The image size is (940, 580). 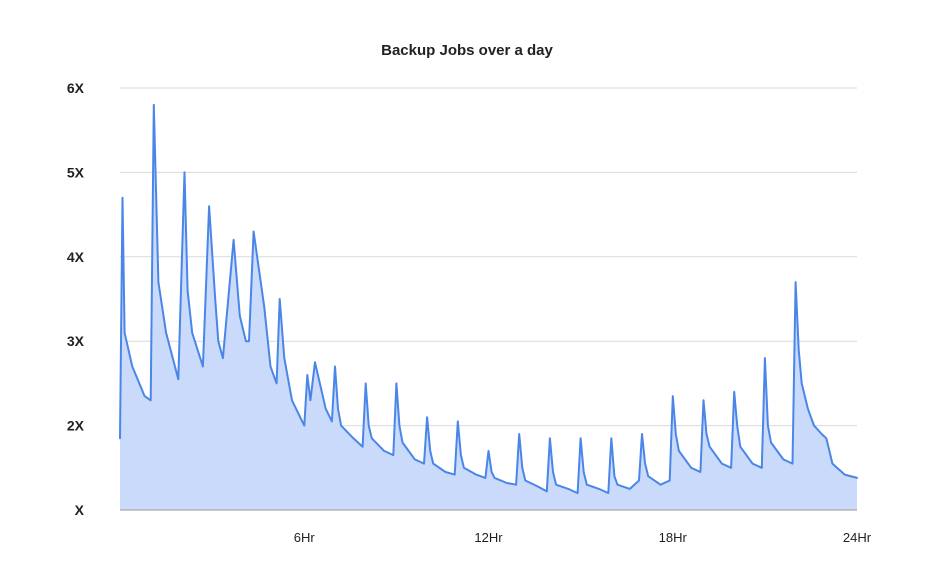 What do you see at coordinates (76, 257) in the screenshot?
I see `y-tick-label: 4X` at bounding box center [76, 257].